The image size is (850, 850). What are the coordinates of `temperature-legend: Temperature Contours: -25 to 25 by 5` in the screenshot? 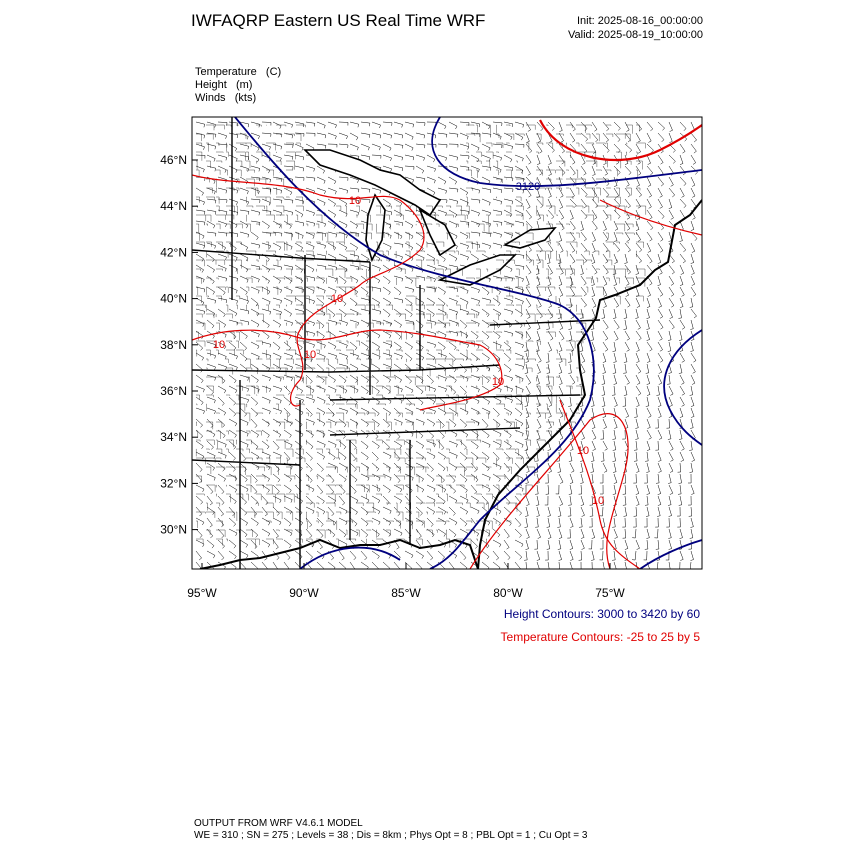 It's located at (601, 637).